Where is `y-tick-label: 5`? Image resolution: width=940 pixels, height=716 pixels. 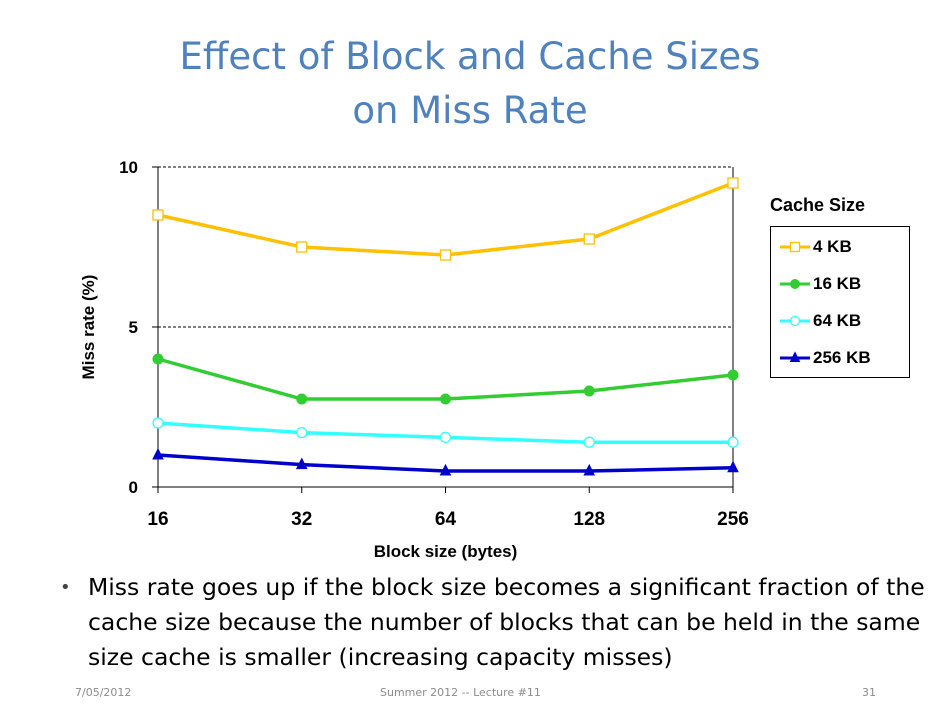
y-tick-label: 5 is located at coordinates (133, 327).